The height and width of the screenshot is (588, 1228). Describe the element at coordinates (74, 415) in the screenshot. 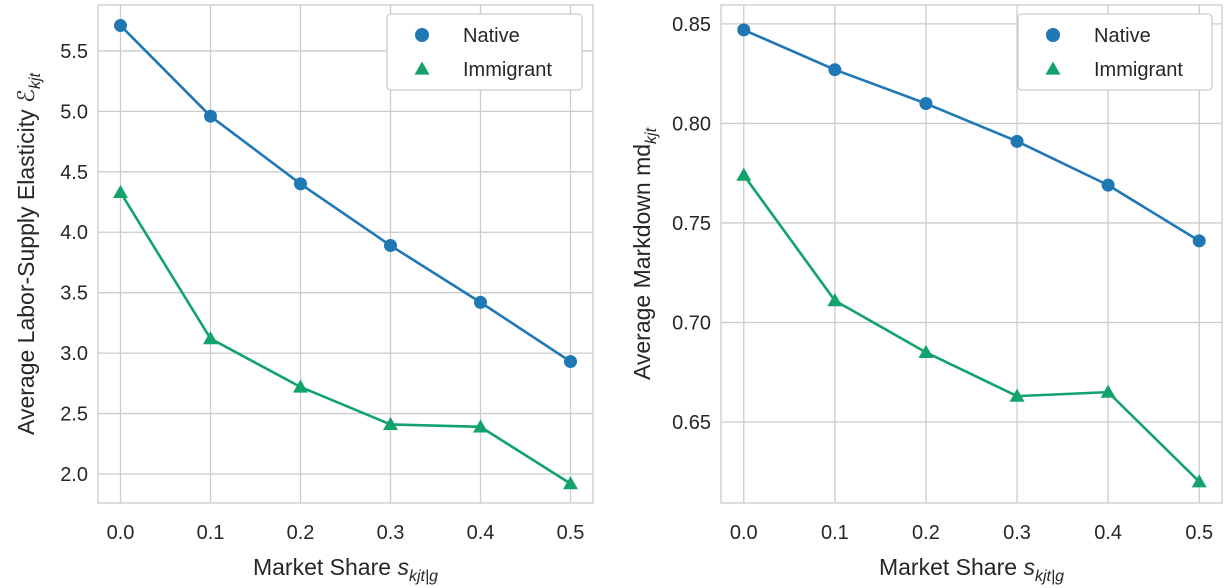

I see `y-tick-label: 2.5` at that location.